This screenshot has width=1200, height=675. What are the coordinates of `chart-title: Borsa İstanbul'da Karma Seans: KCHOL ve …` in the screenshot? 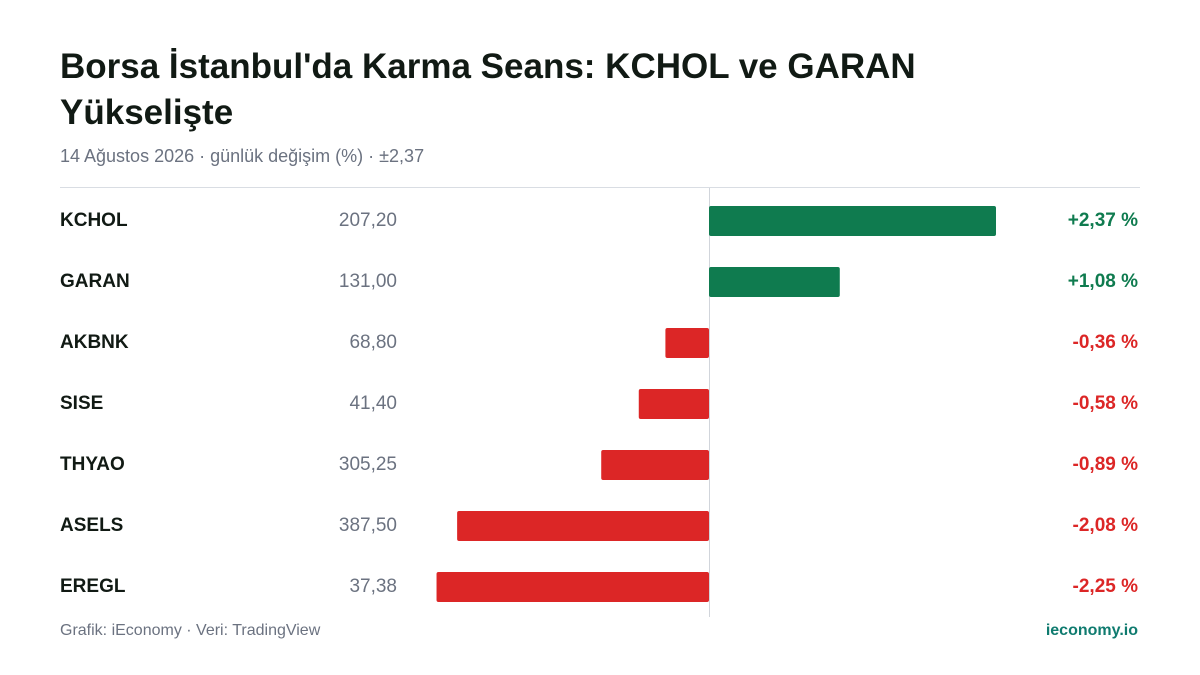 It's located at (488, 89).